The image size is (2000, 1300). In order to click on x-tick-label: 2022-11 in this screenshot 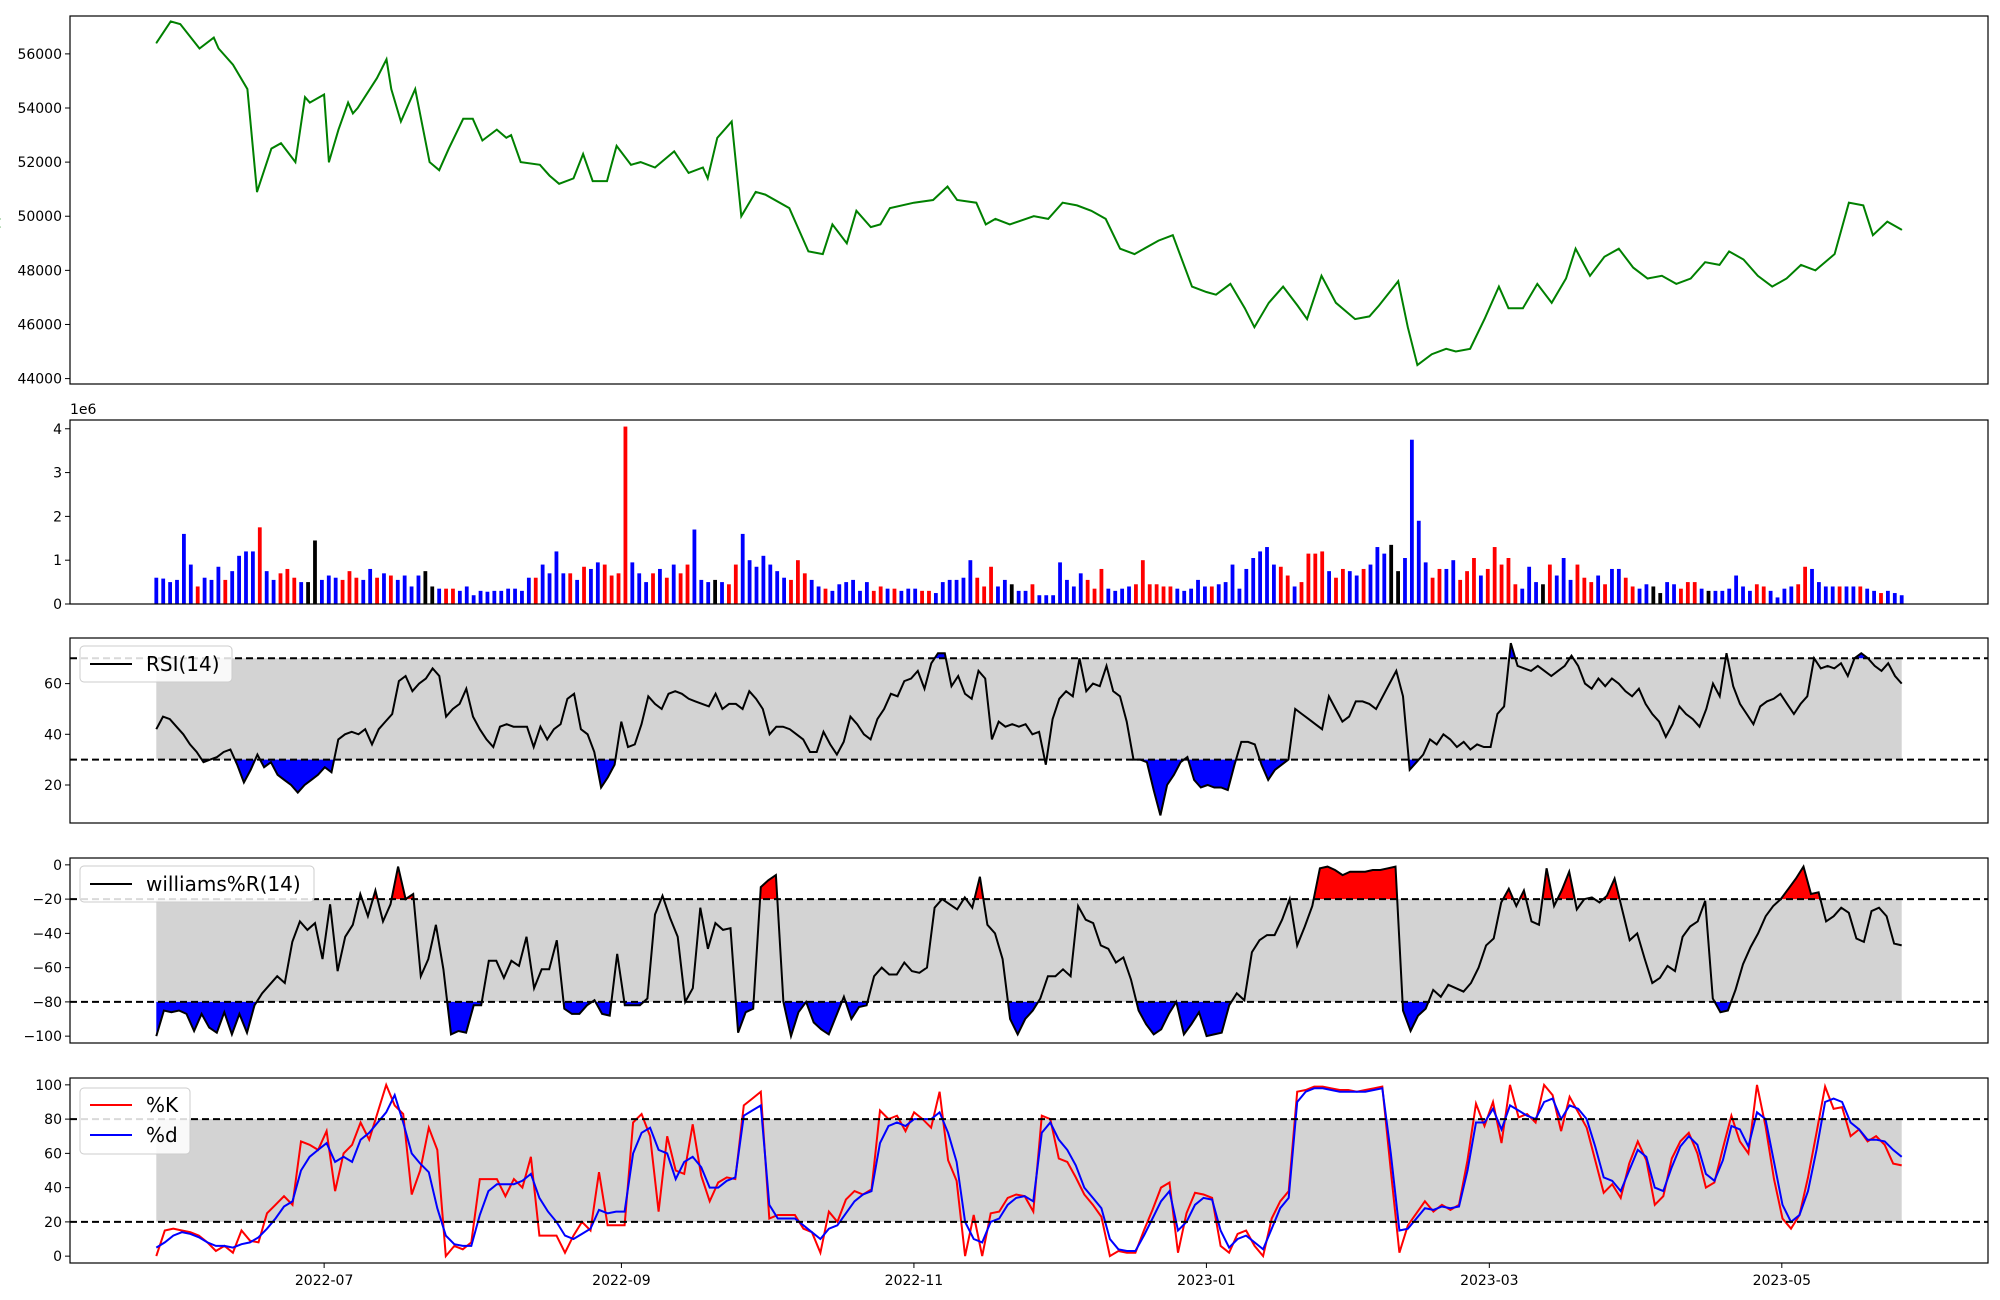, I will do `click(914, 1281)`.